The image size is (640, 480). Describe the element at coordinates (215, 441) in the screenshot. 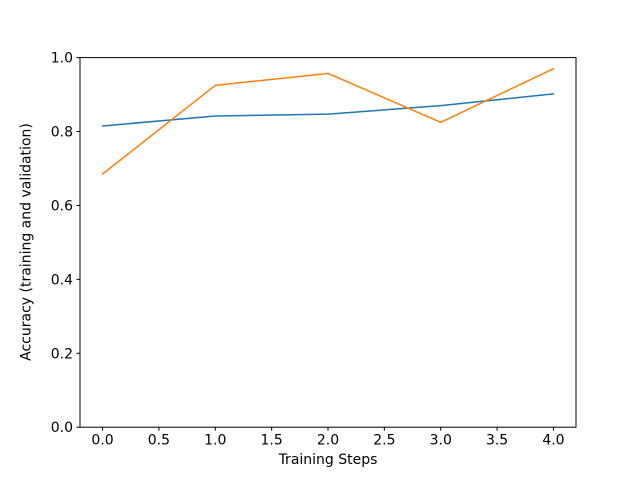

I see `x-tick-label: 1.0` at that location.